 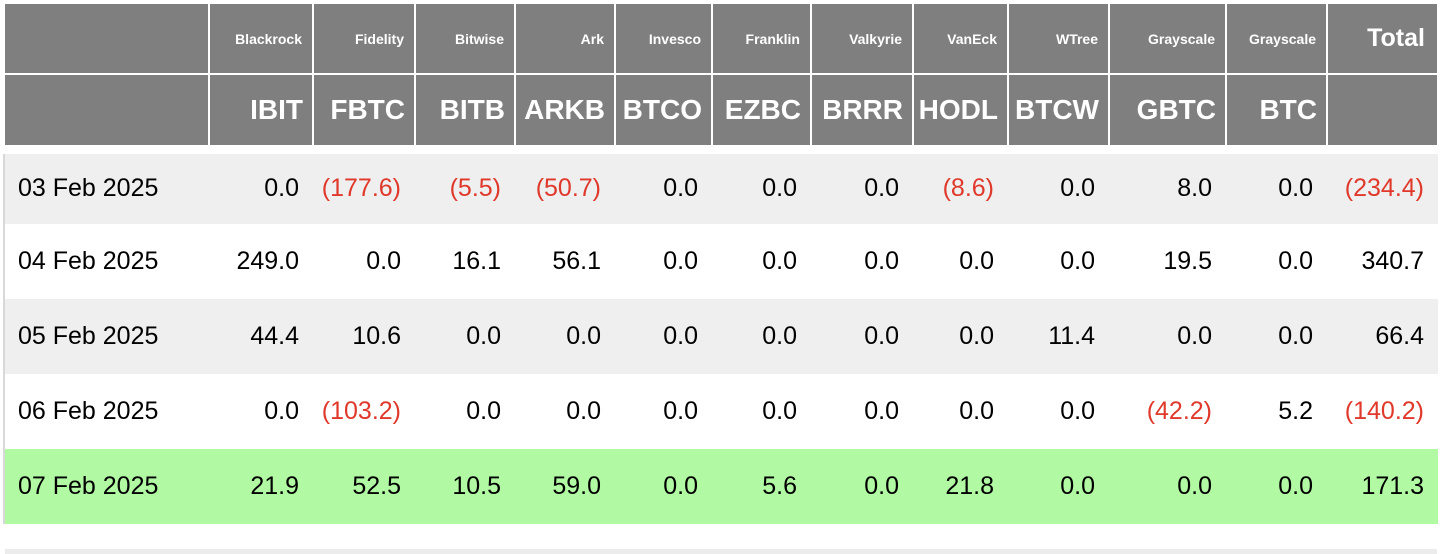 What do you see at coordinates (960, 38) in the screenshot?
I see `provider-header: VanEck` at bounding box center [960, 38].